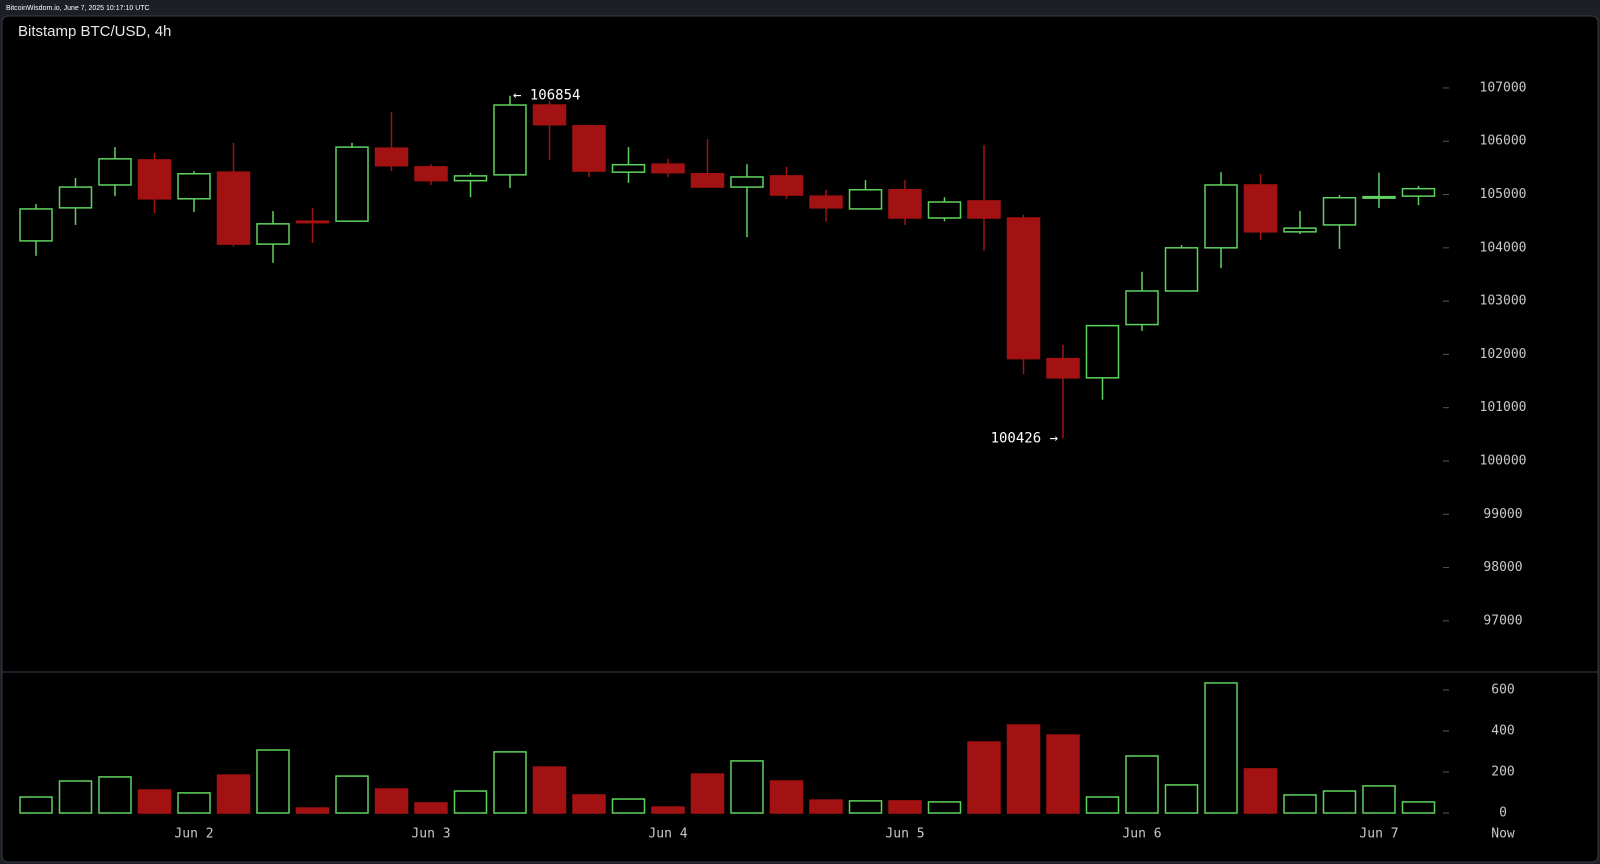 The height and width of the screenshot is (864, 1600). Describe the element at coordinates (1502, 567) in the screenshot. I see `y-tick-label: 98000` at that location.